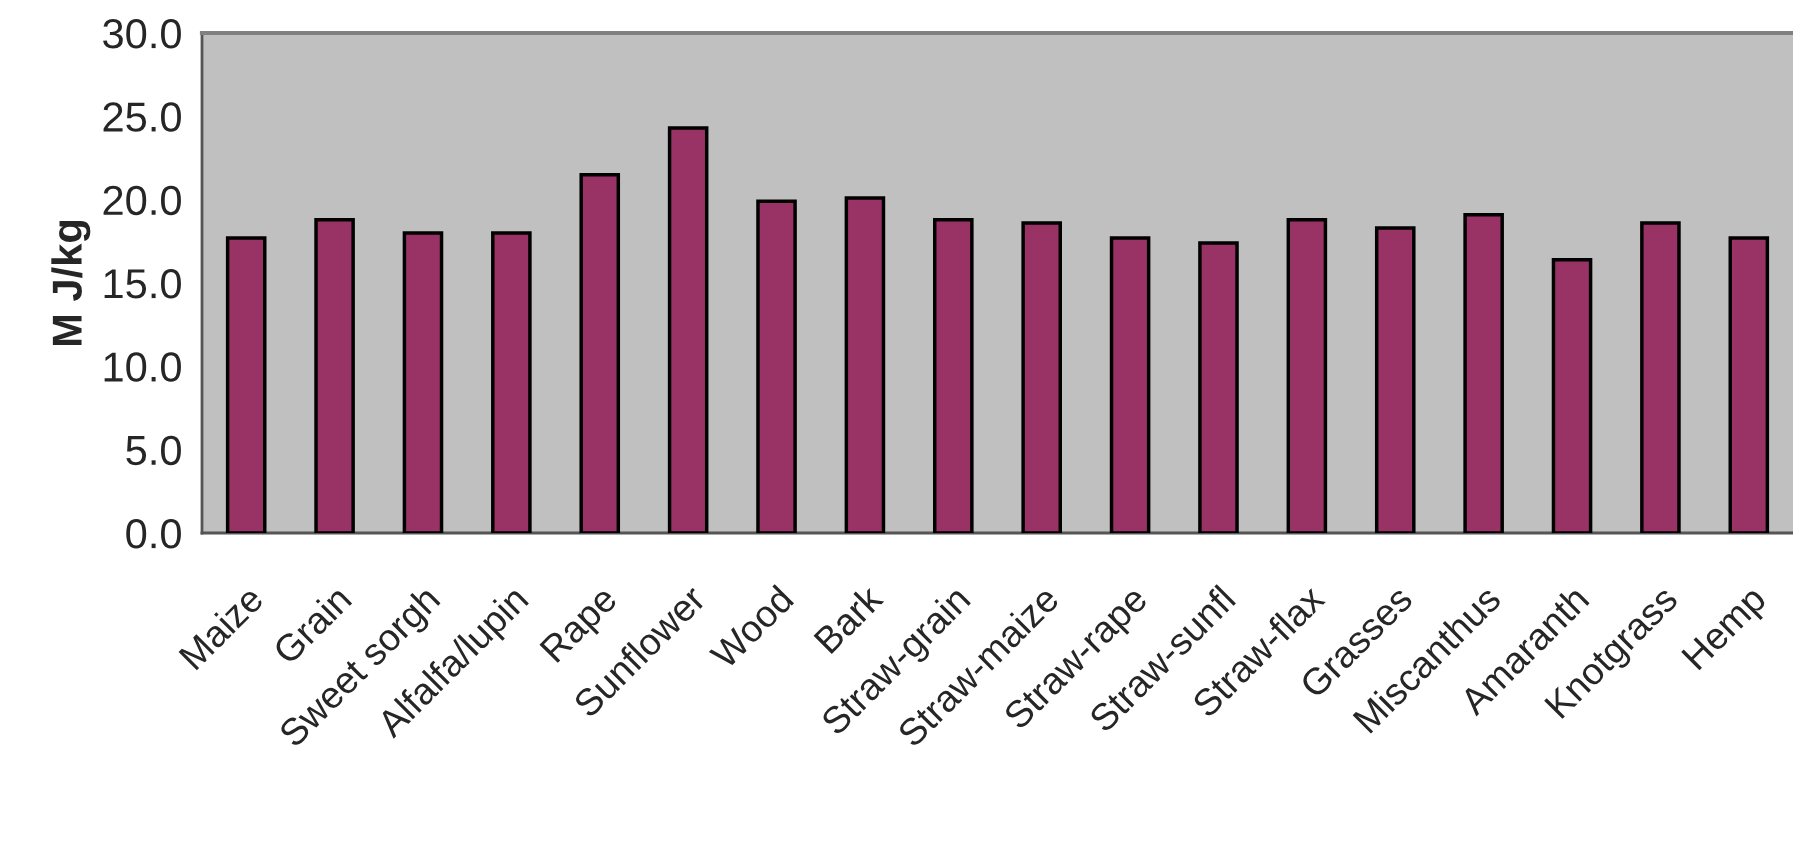 The image size is (1793, 861). I want to click on y-tick-label: 5.0, so click(153, 450).